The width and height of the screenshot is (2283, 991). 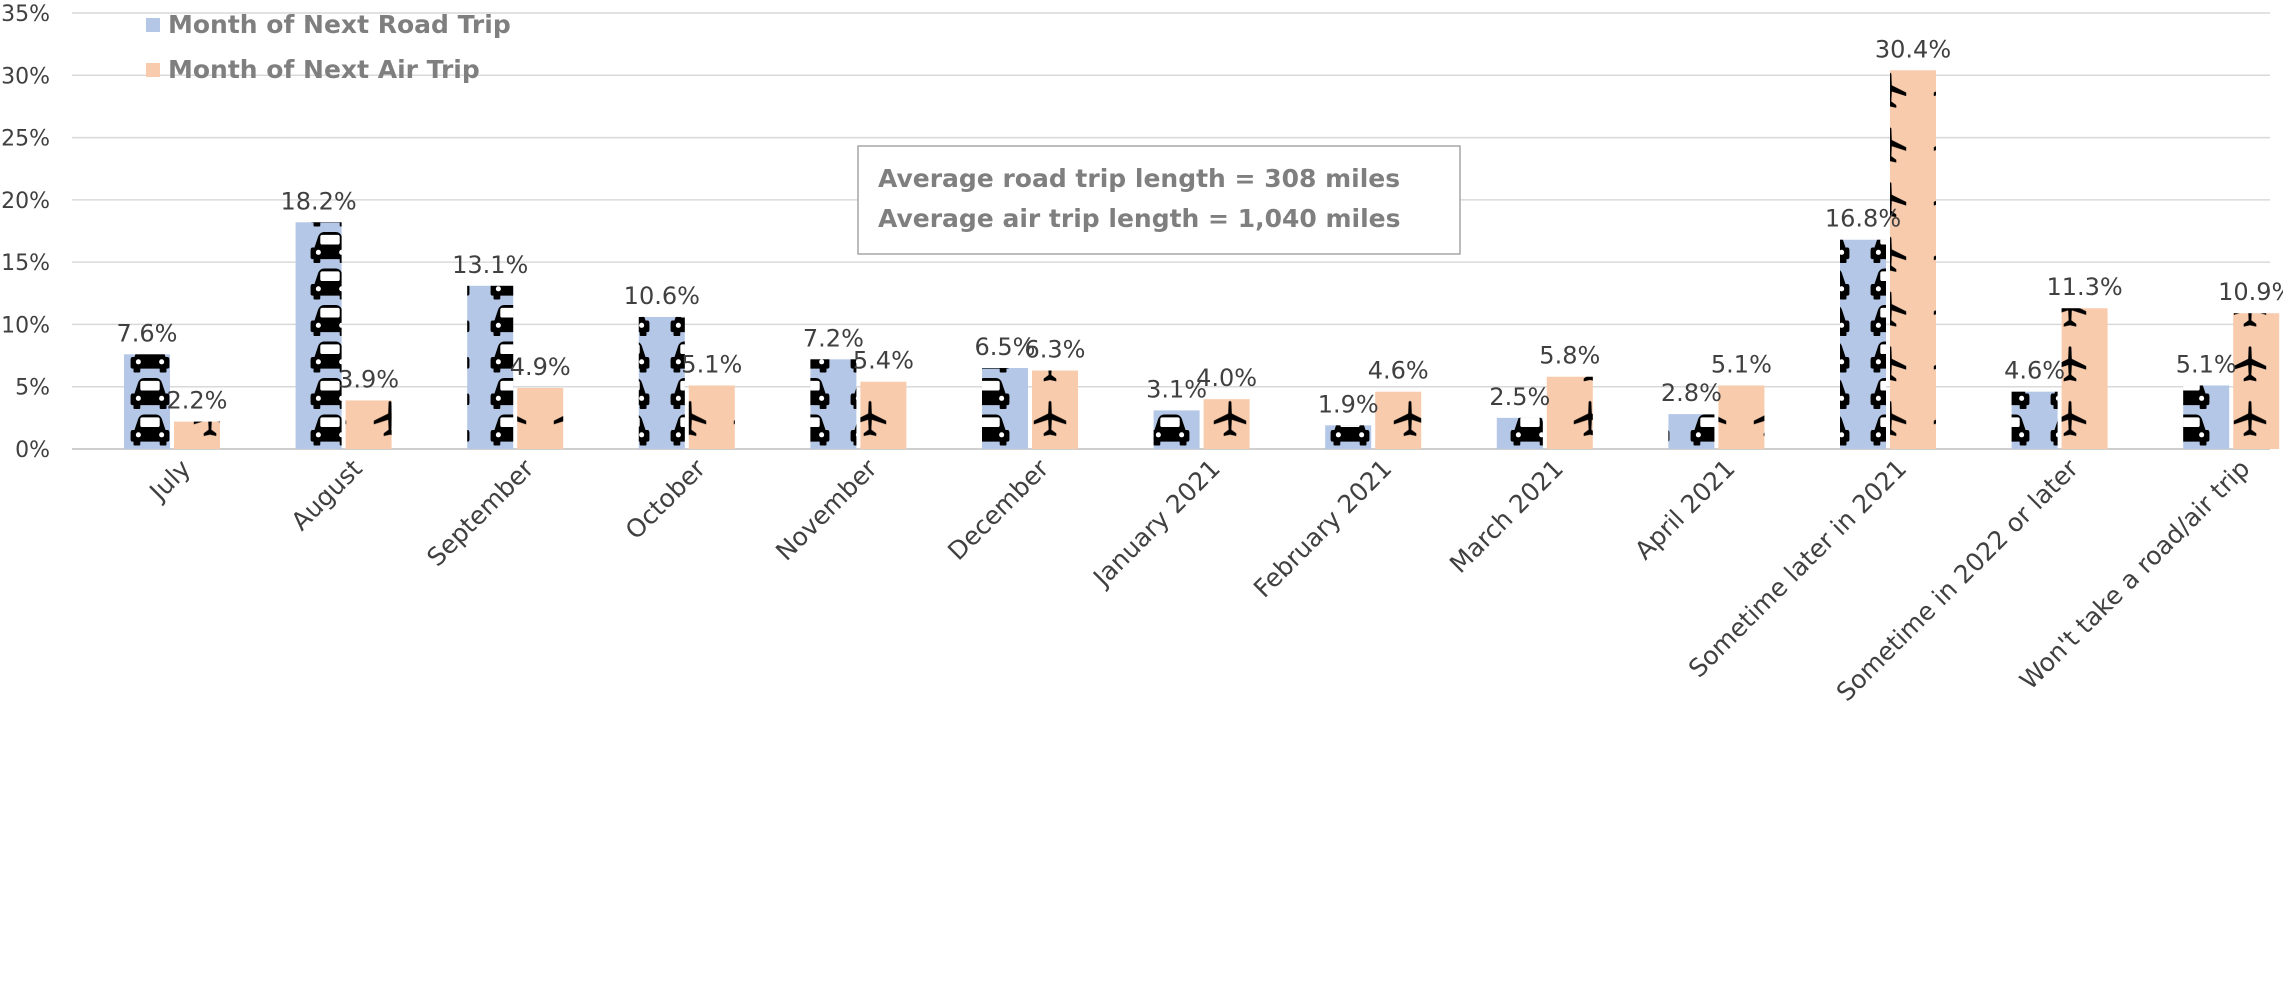 I want to click on air-trip-bar-label: 5.8%, so click(x=1569, y=356).